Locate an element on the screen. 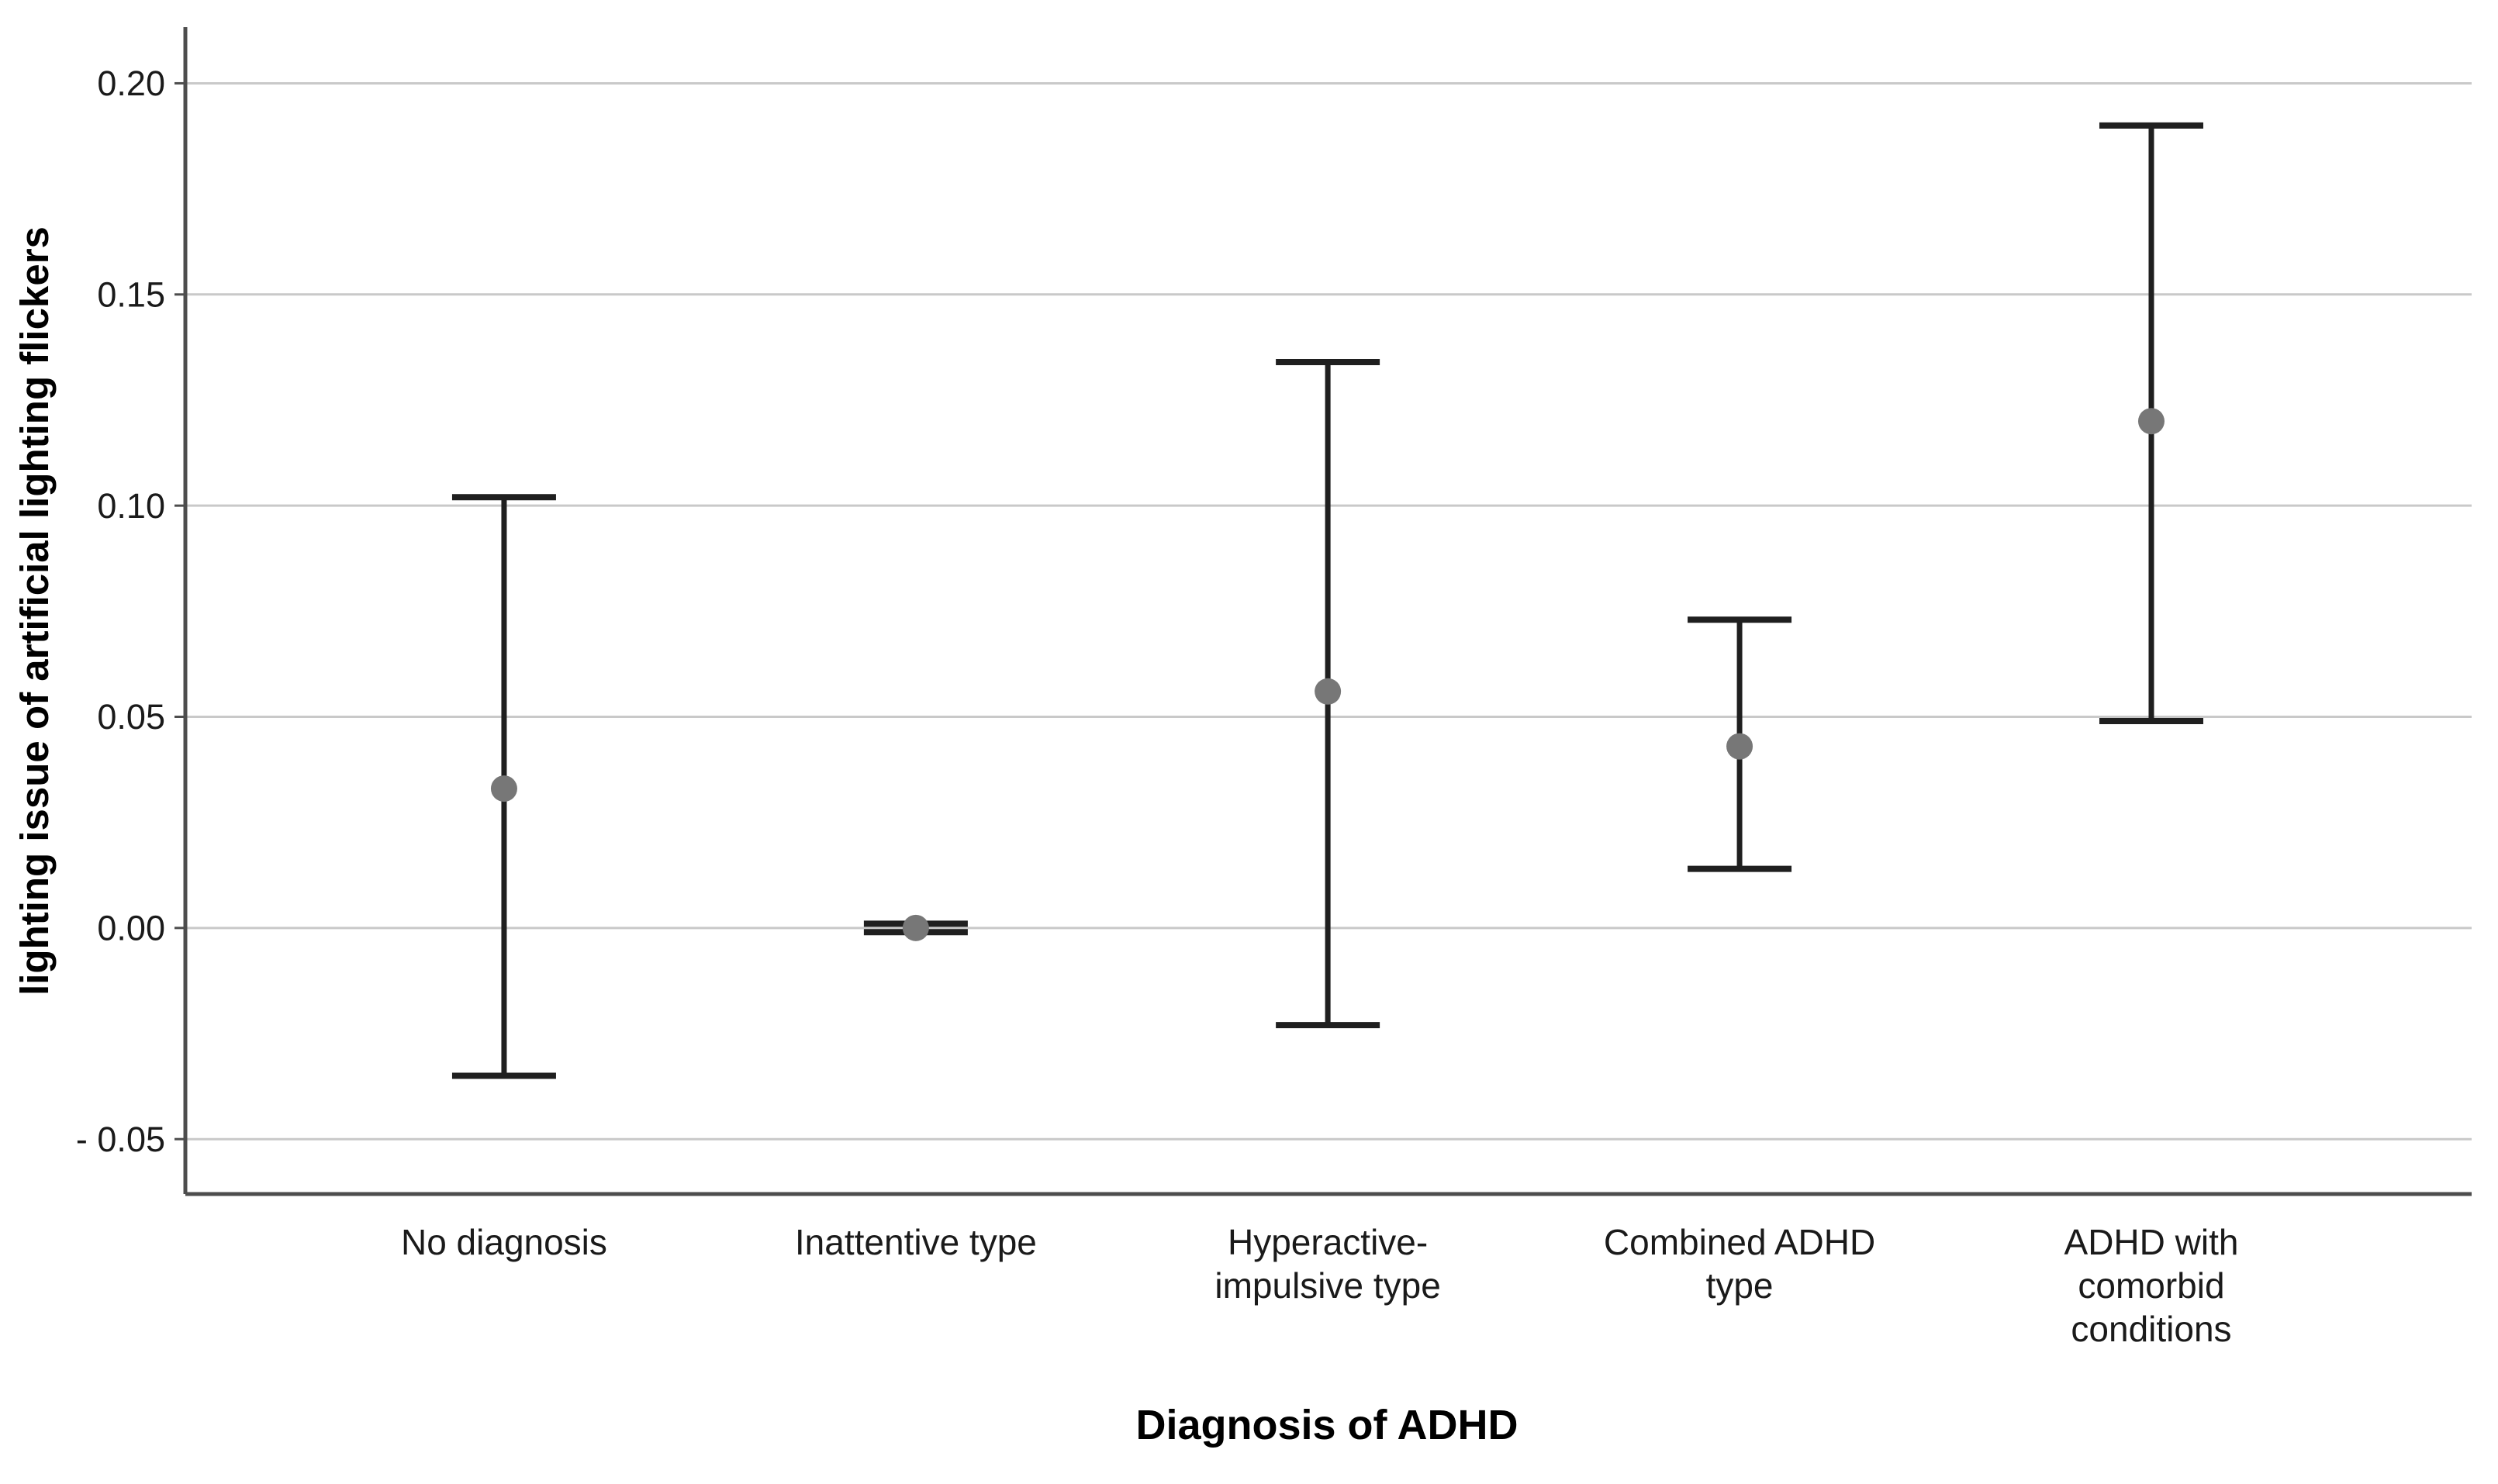 This screenshot has height=1484, width=2498. x-tick-label-line: Inattentive type is located at coordinates (916, 1242).